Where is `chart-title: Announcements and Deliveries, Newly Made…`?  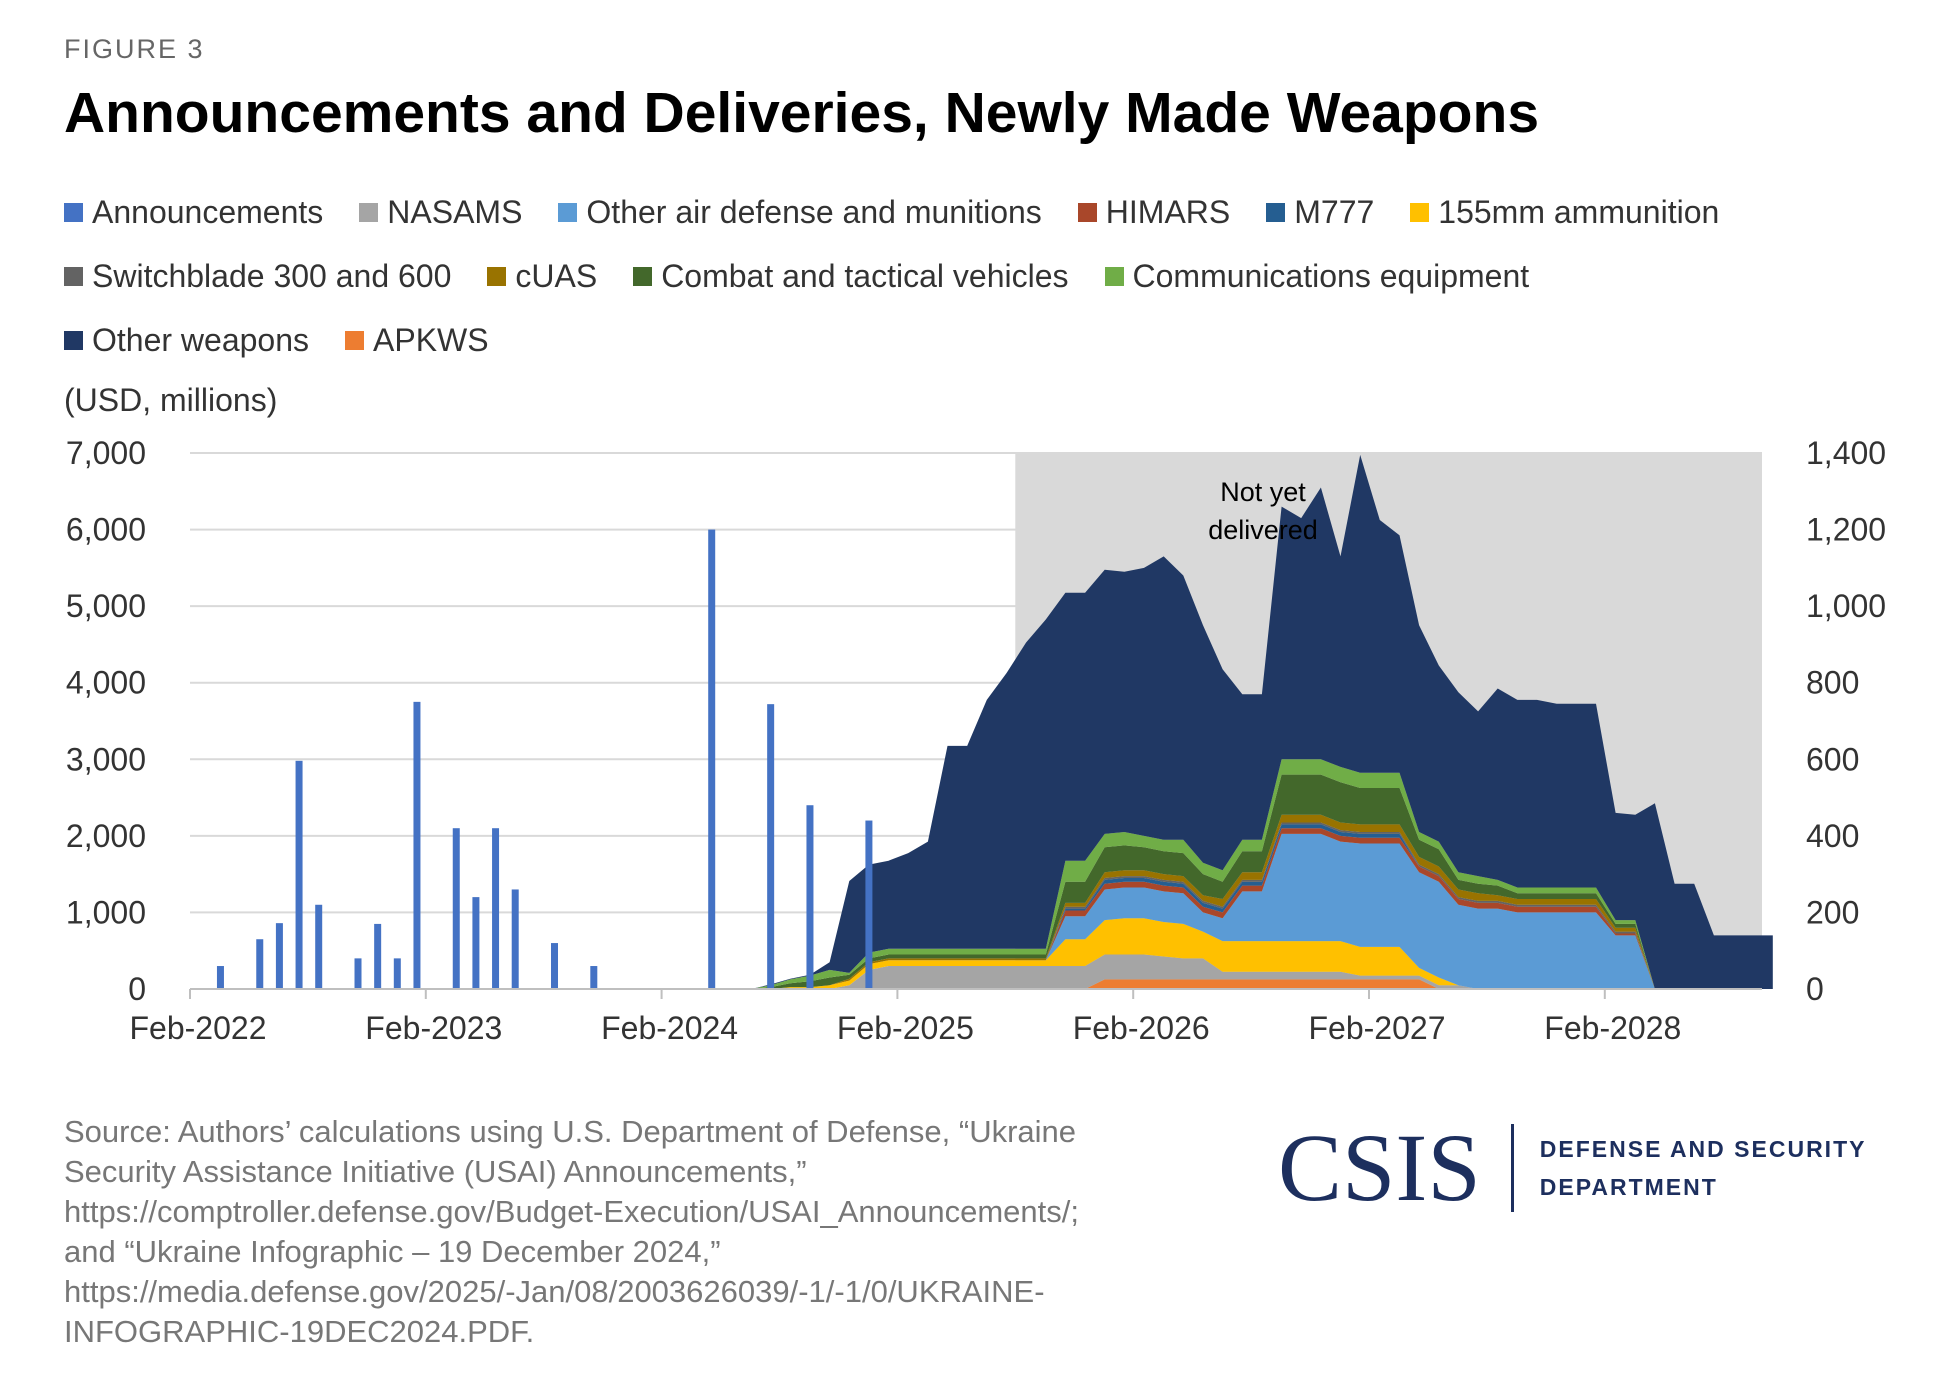 chart-title: Announcements and Deliveries, Newly Made… is located at coordinates (802, 113).